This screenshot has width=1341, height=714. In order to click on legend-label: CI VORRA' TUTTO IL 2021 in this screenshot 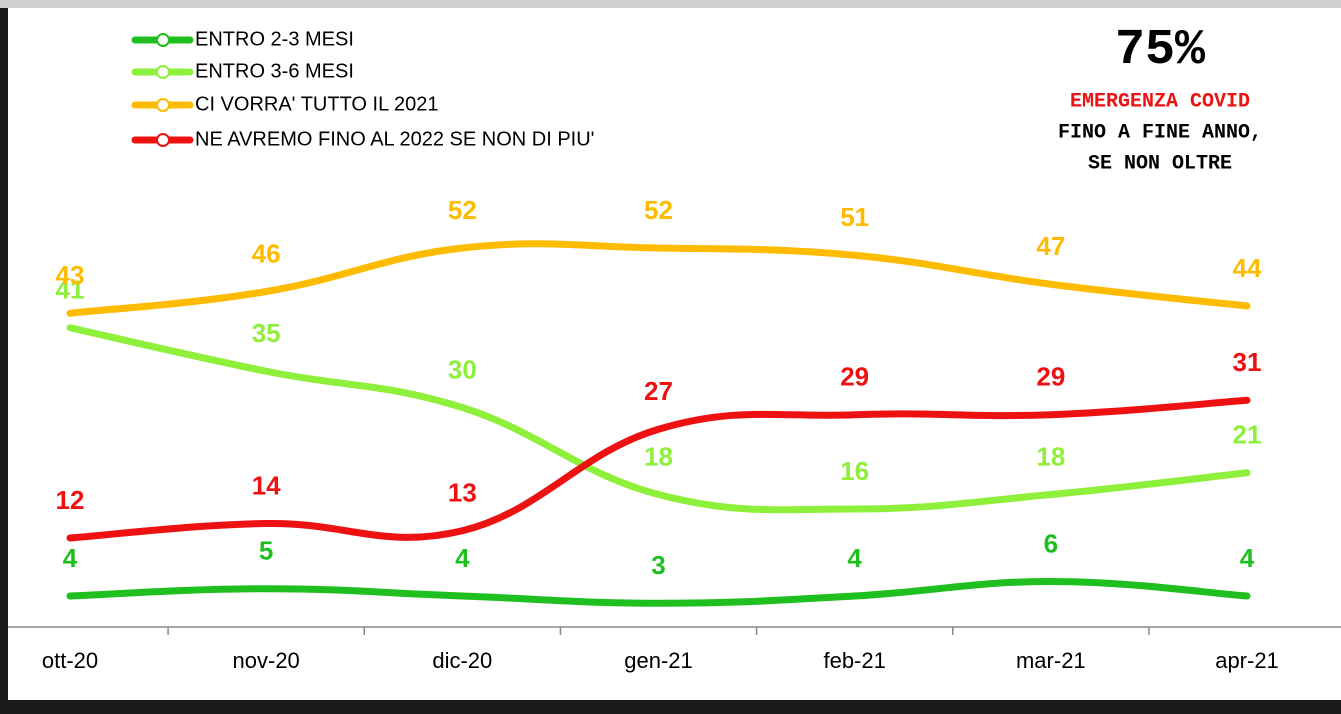, I will do `click(317, 104)`.